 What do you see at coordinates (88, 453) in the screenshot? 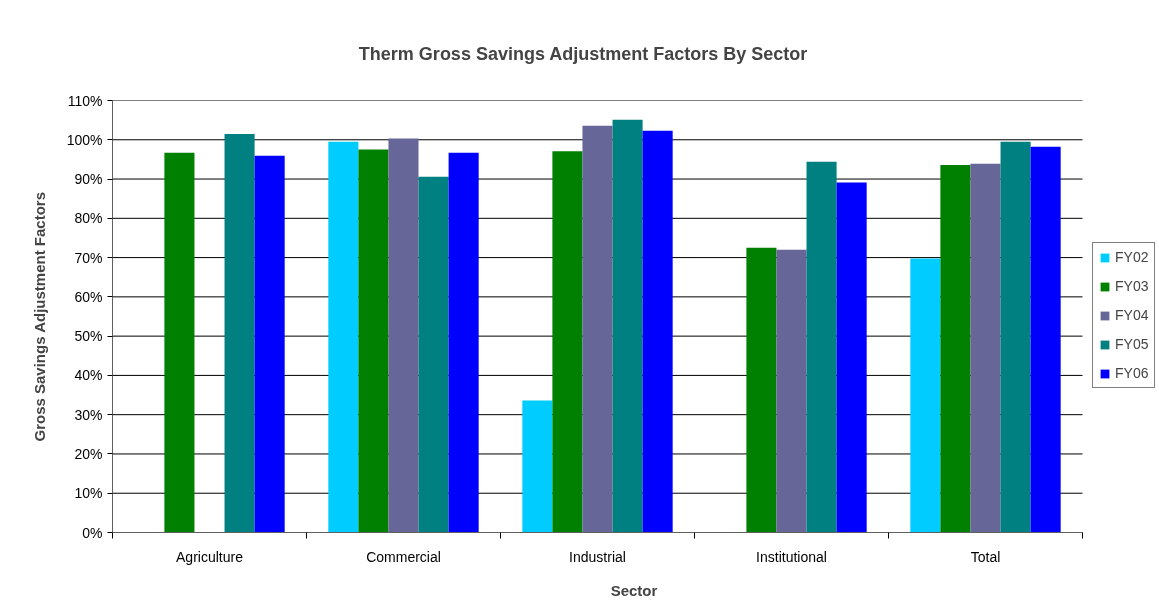
I see `y-tick-label: 20%` at bounding box center [88, 453].